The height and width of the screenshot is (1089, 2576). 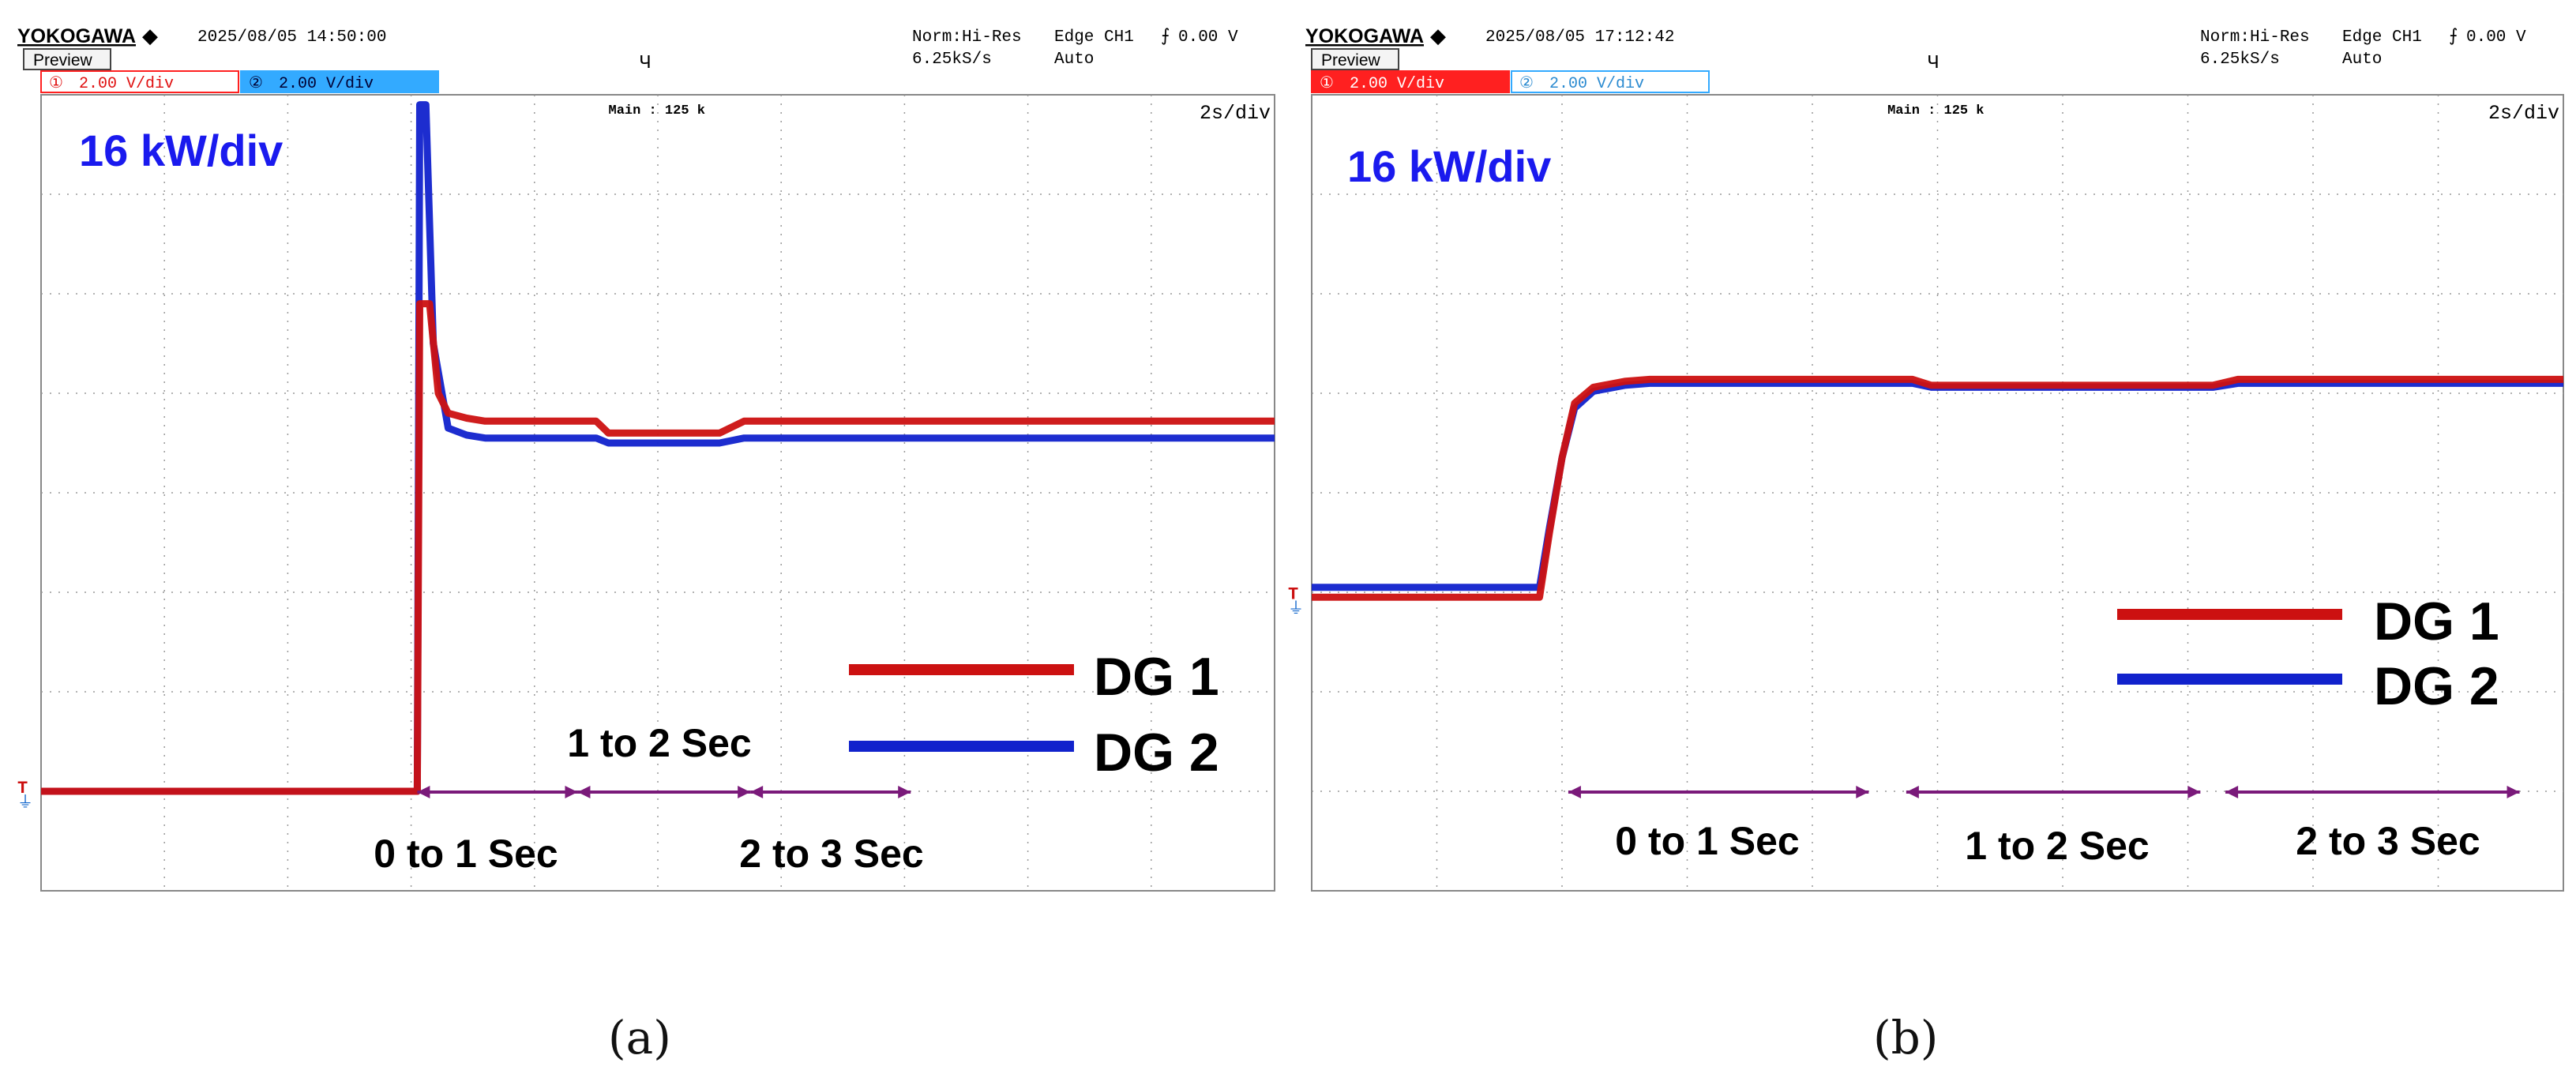 What do you see at coordinates (2382, 37) in the screenshot?
I see `trigger-source-b: Edge CH1` at bounding box center [2382, 37].